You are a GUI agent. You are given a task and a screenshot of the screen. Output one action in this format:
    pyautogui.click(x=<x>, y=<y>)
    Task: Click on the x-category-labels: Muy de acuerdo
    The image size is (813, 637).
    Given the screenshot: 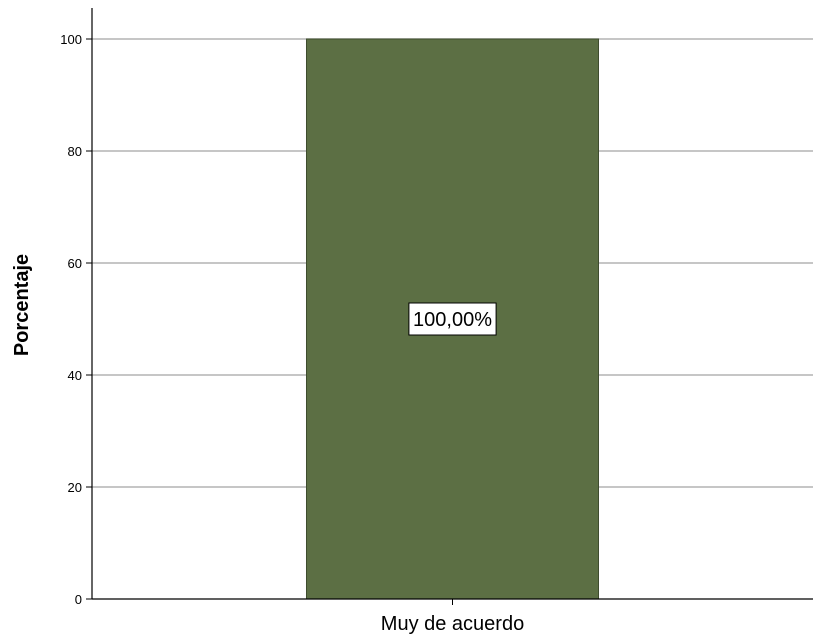 What is the action you would take?
    pyautogui.click(x=452, y=624)
    